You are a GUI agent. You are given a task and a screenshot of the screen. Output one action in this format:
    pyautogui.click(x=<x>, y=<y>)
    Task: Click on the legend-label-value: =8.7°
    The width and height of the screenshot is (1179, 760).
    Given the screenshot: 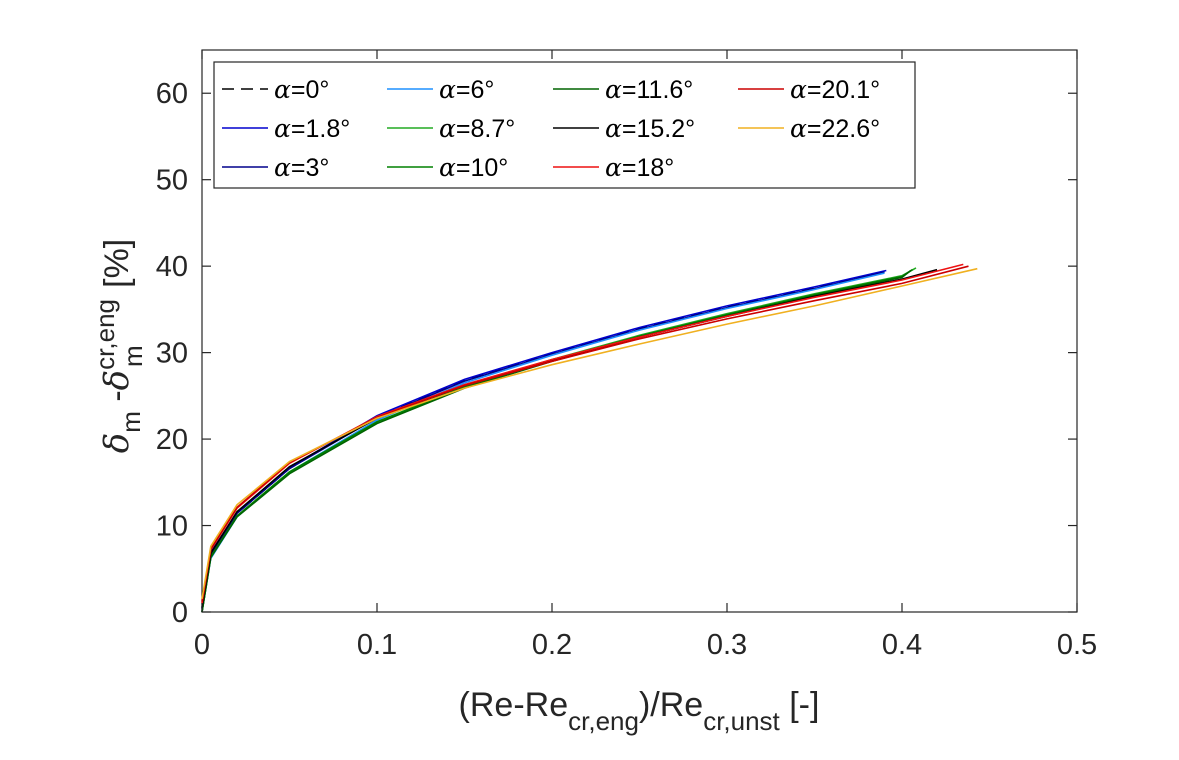 What is the action you would take?
    pyautogui.click(x=485, y=129)
    